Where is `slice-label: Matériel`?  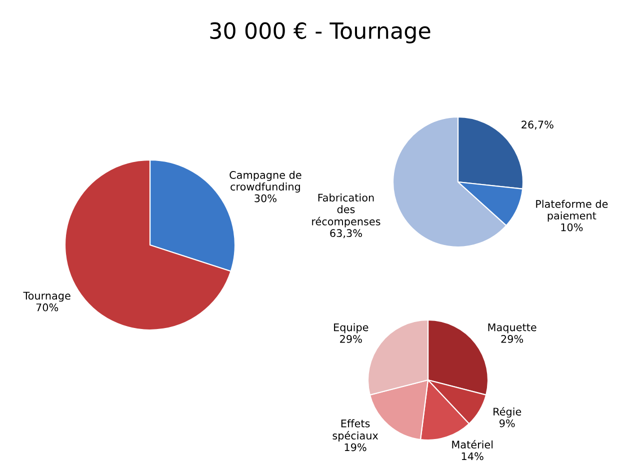 slice-label: Matériel is located at coordinates (472, 444).